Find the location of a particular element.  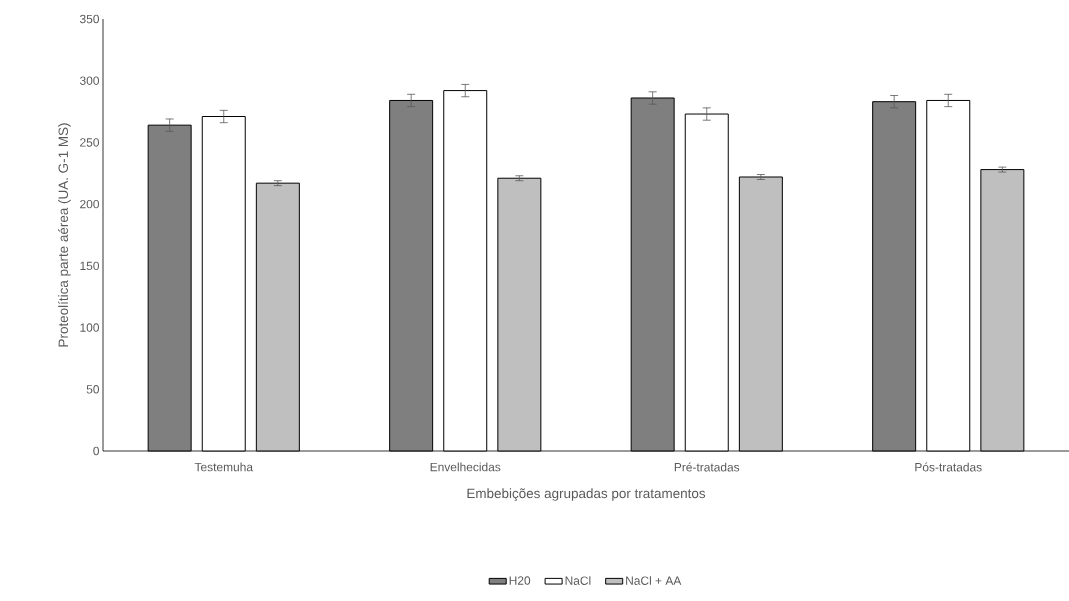

x-tick-label: Pós-tratadas is located at coordinates (948, 467).